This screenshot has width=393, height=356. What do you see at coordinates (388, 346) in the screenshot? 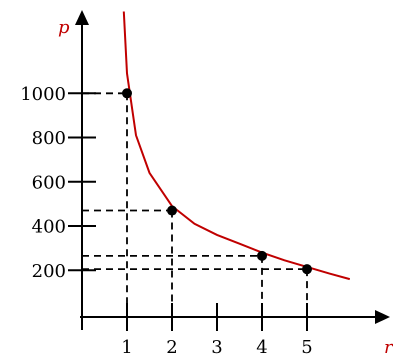
I see `x-axis-label: r` at bounding box center [388, 346].